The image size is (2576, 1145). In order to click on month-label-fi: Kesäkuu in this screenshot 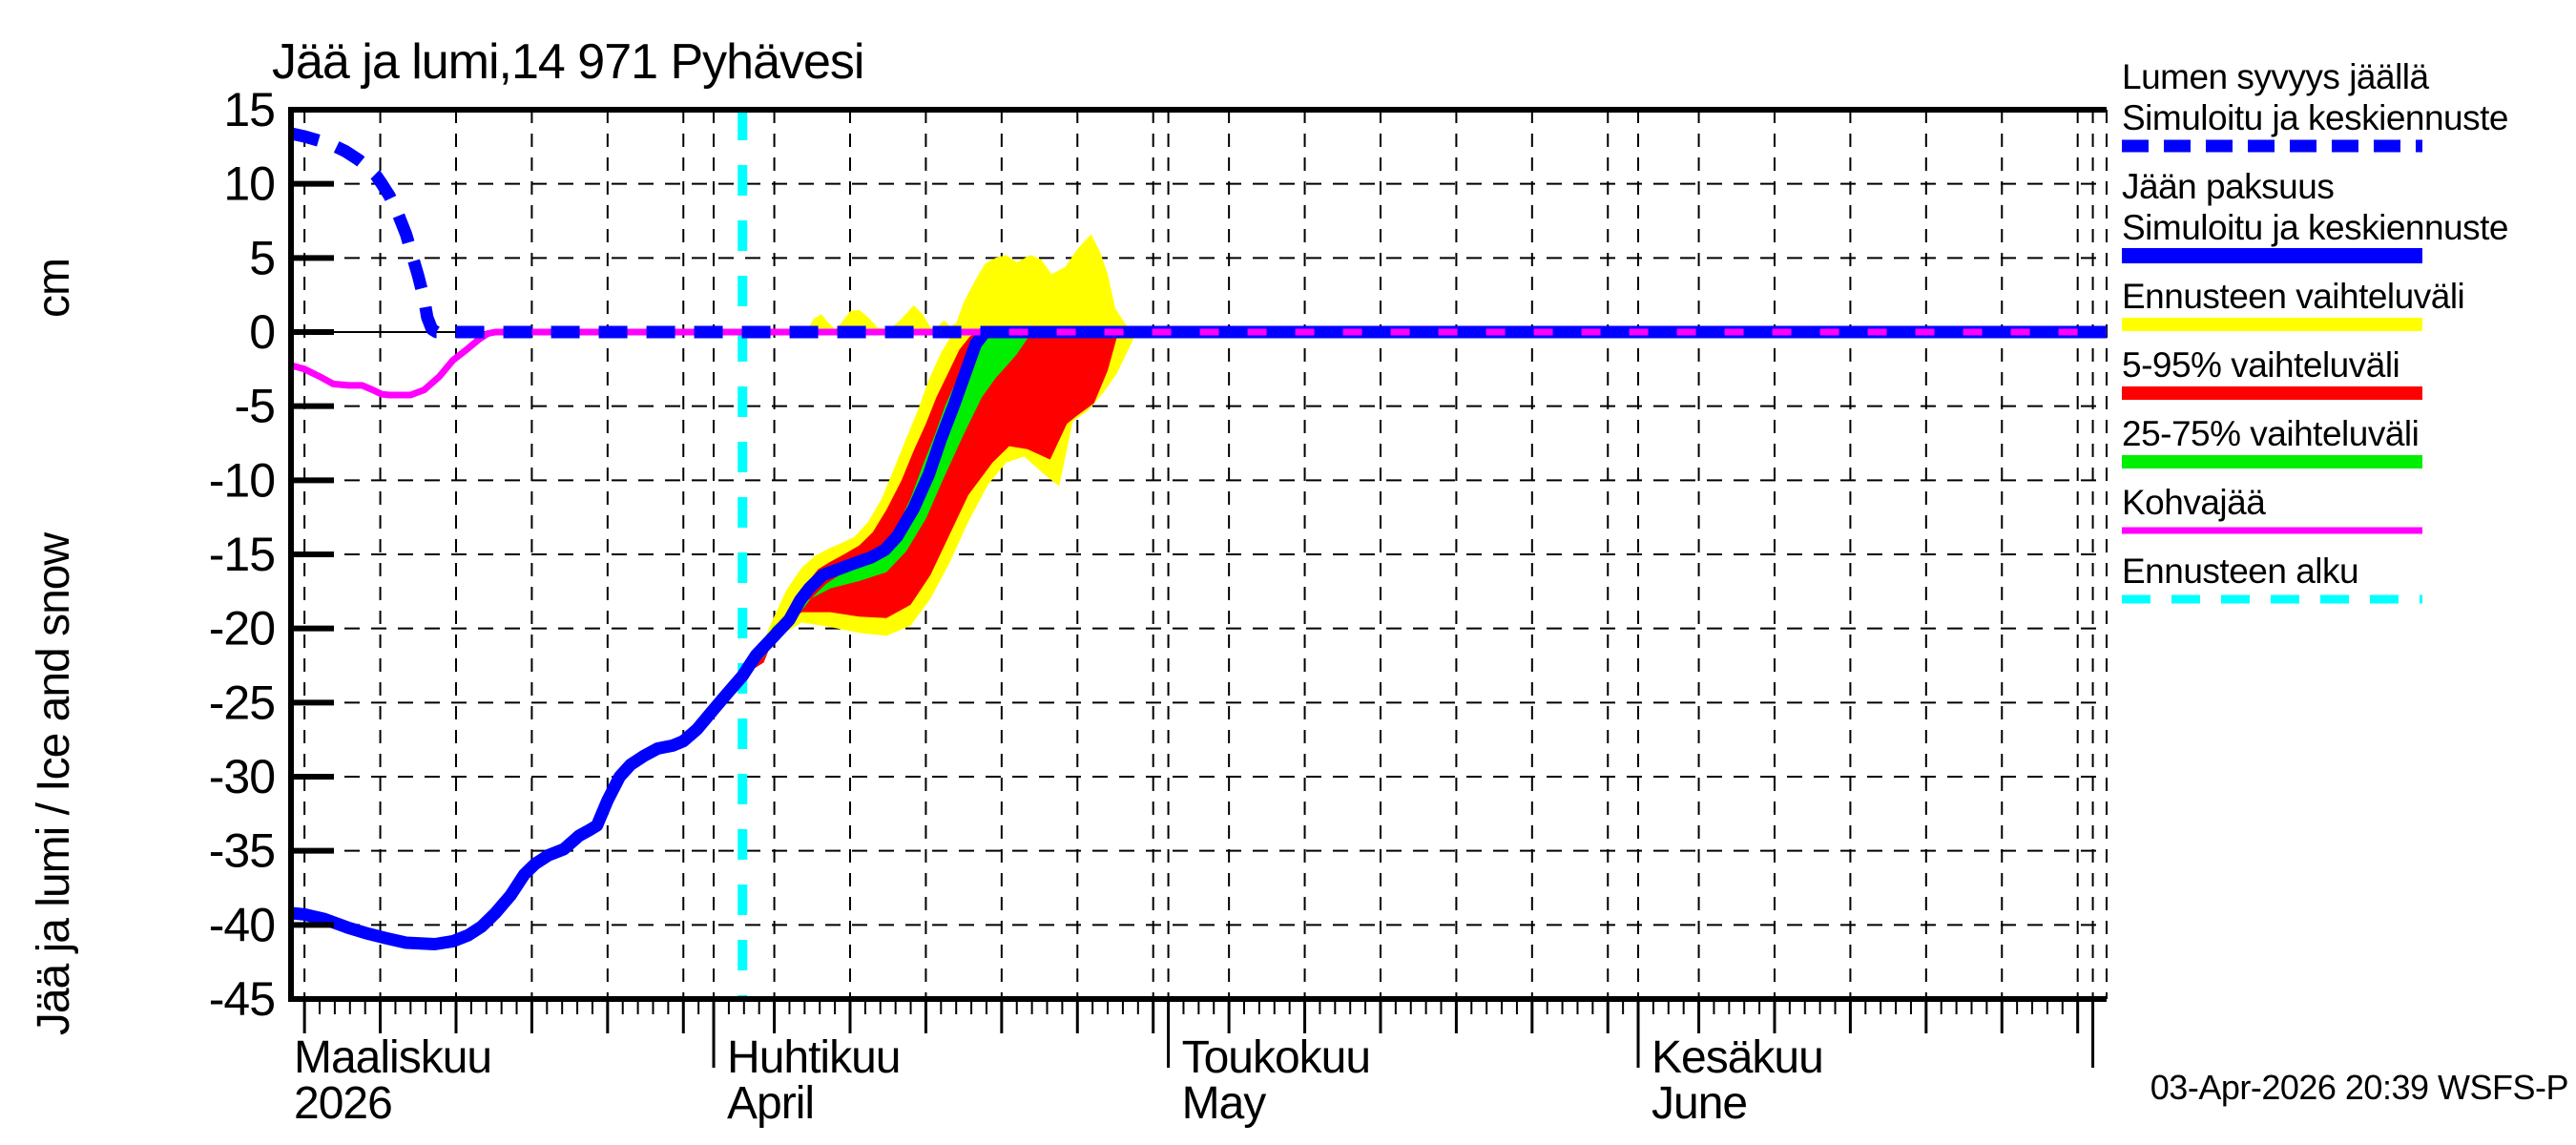, I will do `click(1737, 1057)`.